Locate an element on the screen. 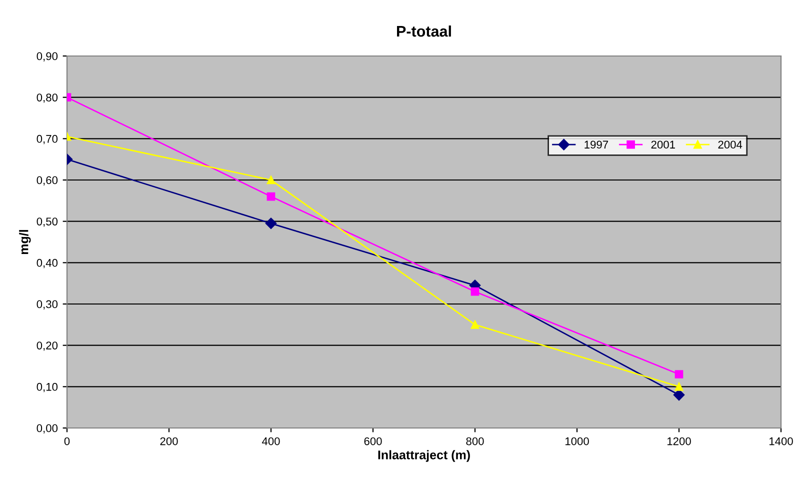 The image size is (795, 479). y-tick-label: 0,50 is located at coordinates (47, 222).